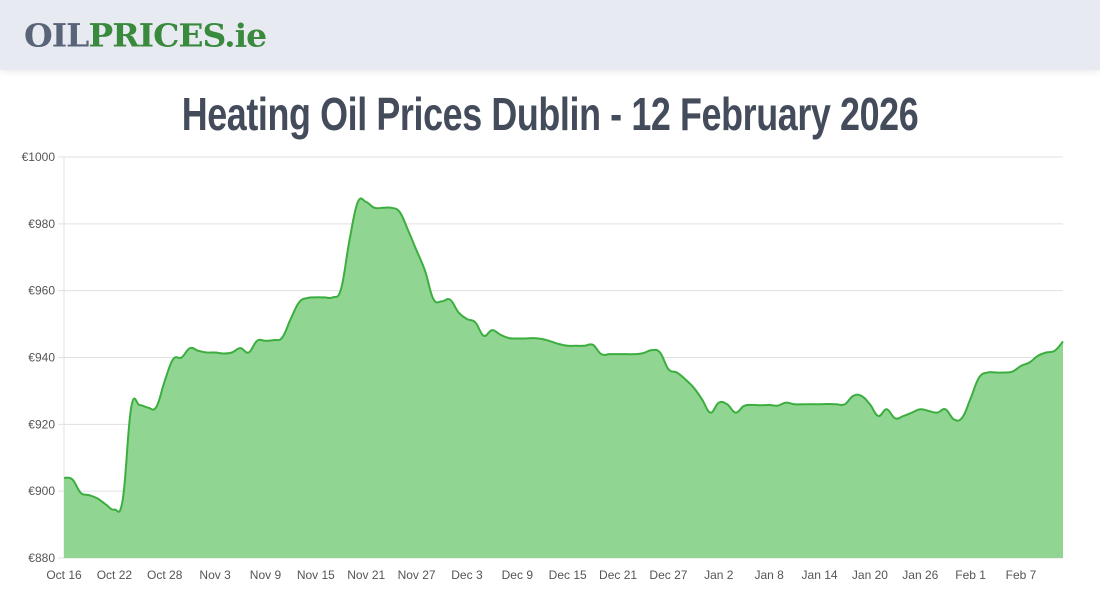 The image size is (1100, 600). What do you see at coordinates (769, 575) in the screenshot?
I see `x-tick-label: Jan 8` at bounding box center [769, 575].